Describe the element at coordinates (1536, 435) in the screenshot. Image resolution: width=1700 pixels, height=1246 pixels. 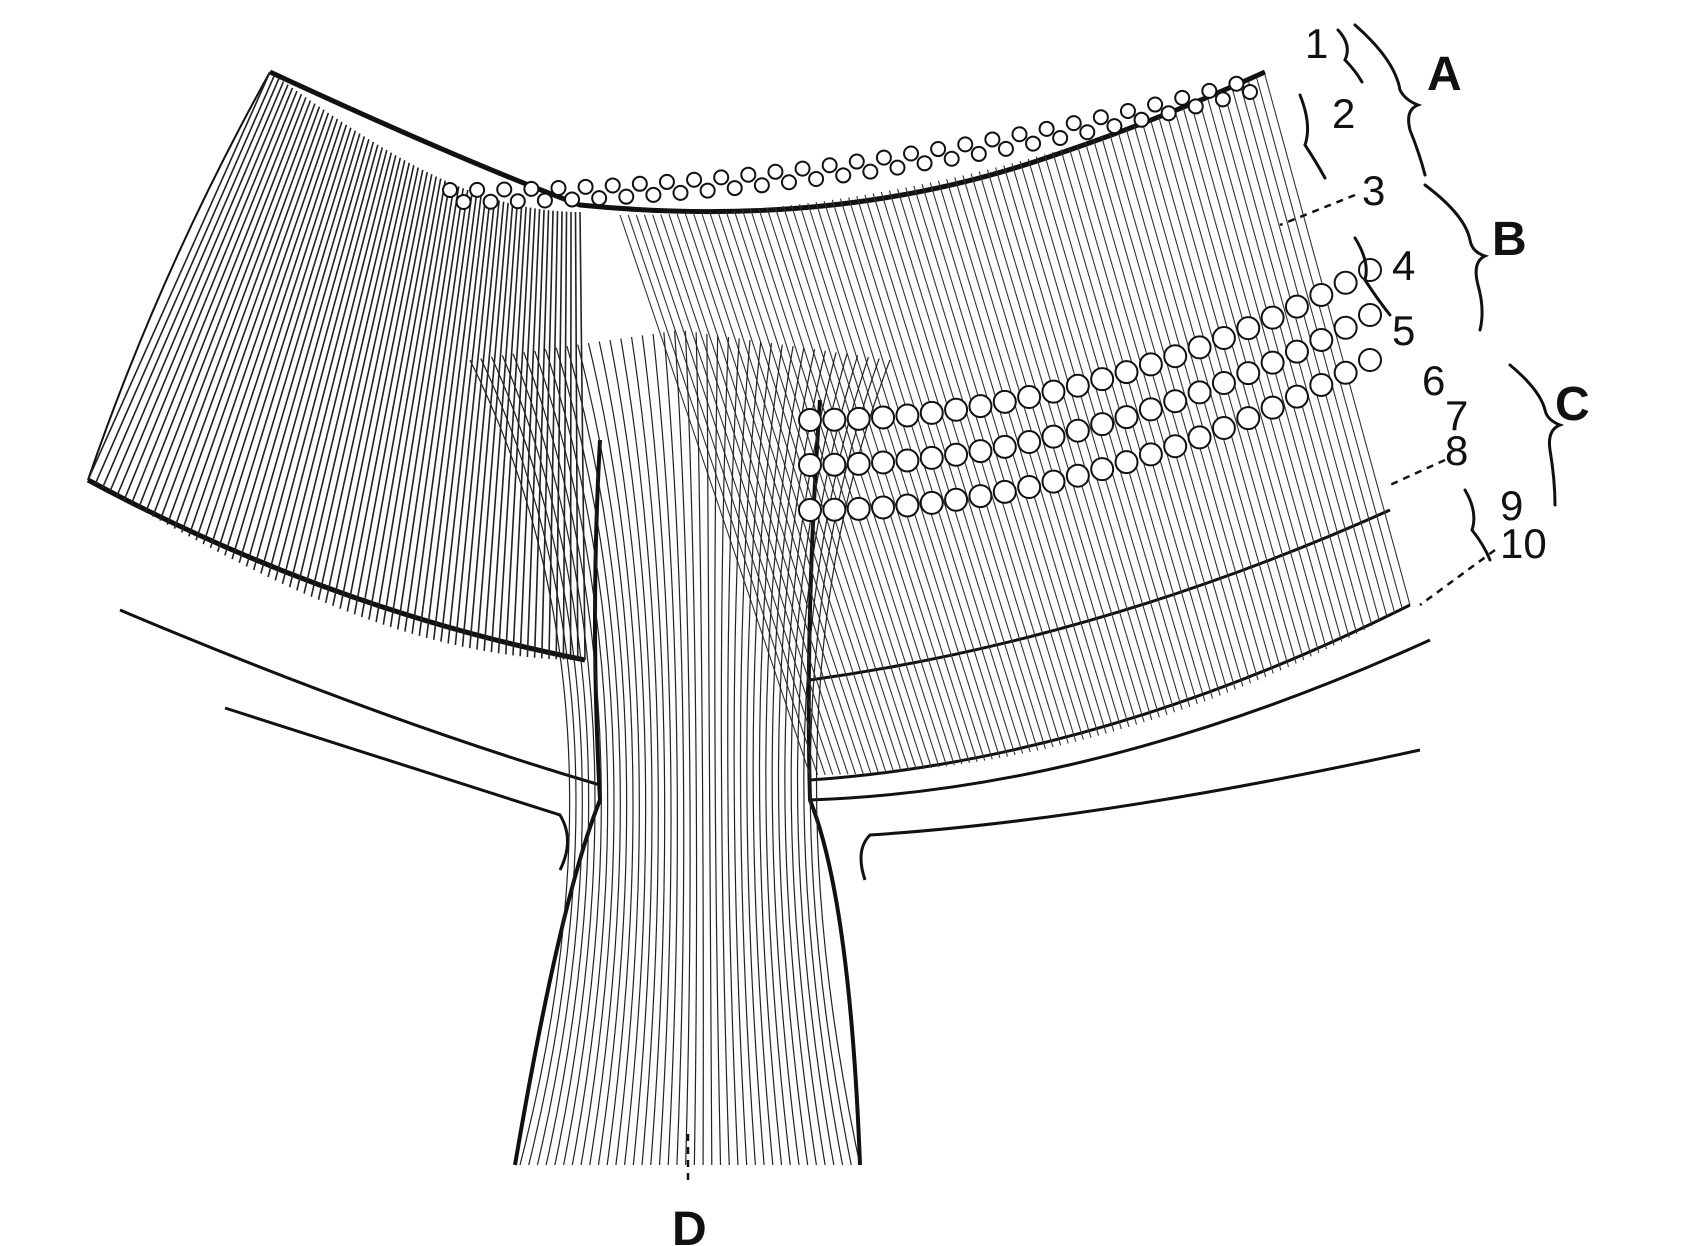
I see `brace-group-C` at that location.